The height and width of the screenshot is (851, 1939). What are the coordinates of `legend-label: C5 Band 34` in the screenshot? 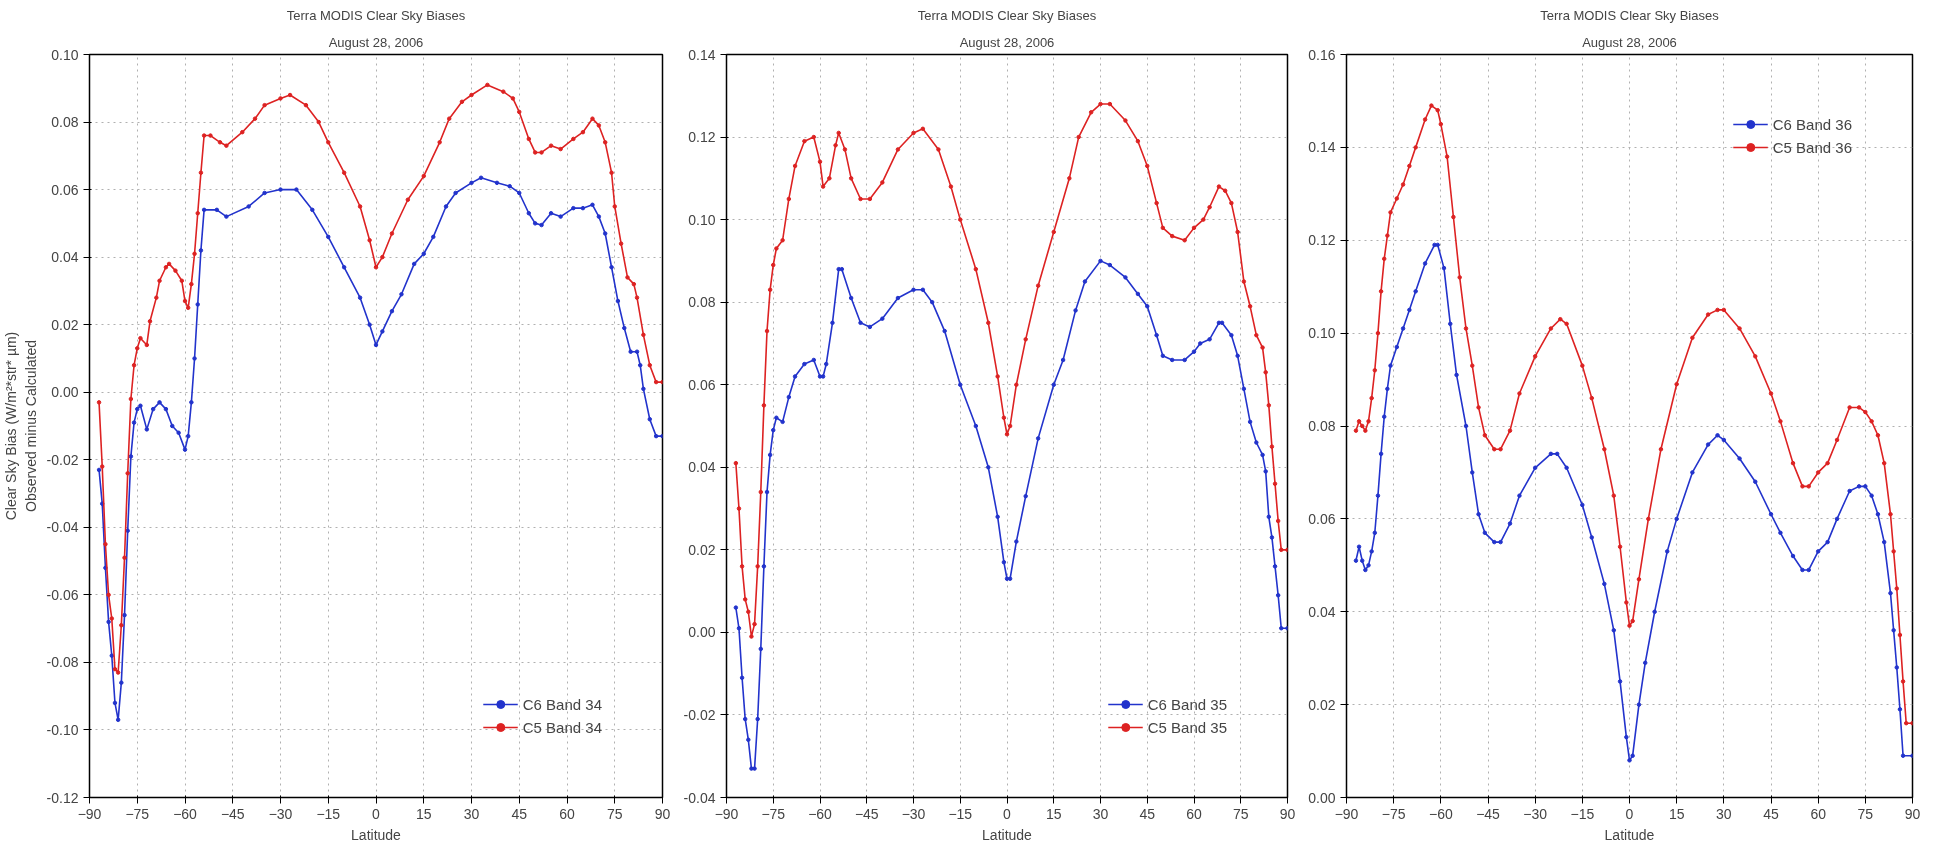 It's located at (562, 727).